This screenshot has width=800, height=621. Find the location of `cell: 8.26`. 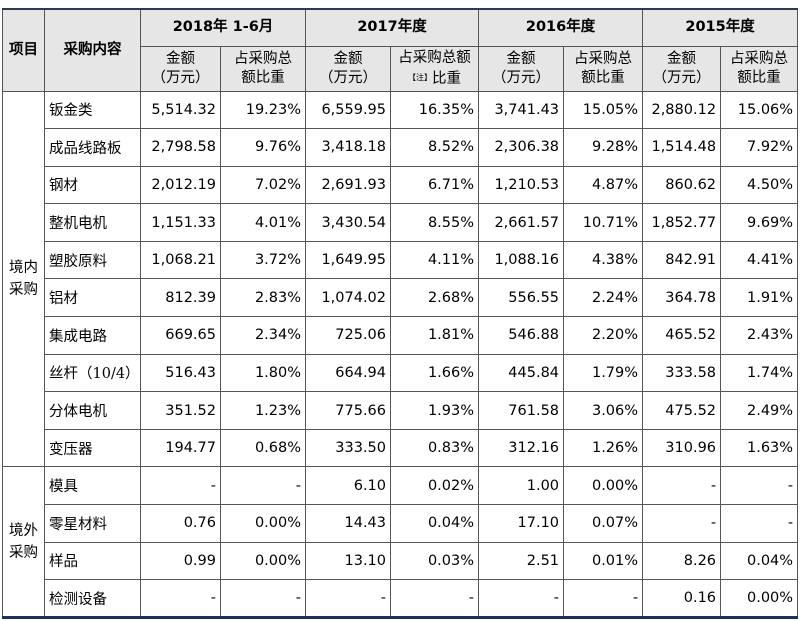

cell: 8.26 is located at coordinates (682, 561).